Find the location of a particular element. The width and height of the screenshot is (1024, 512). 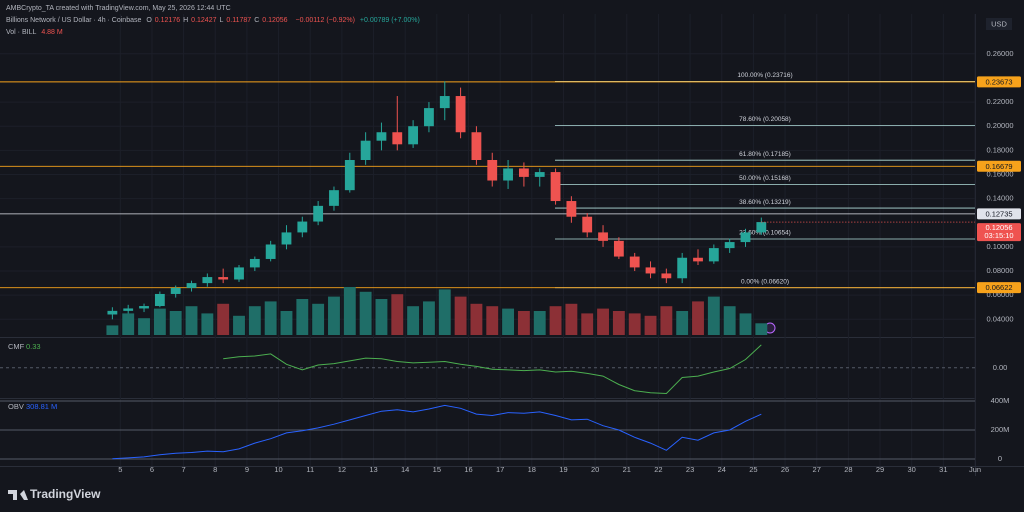

volume-name: Vol · BILL is located at coordinates (21, 32).